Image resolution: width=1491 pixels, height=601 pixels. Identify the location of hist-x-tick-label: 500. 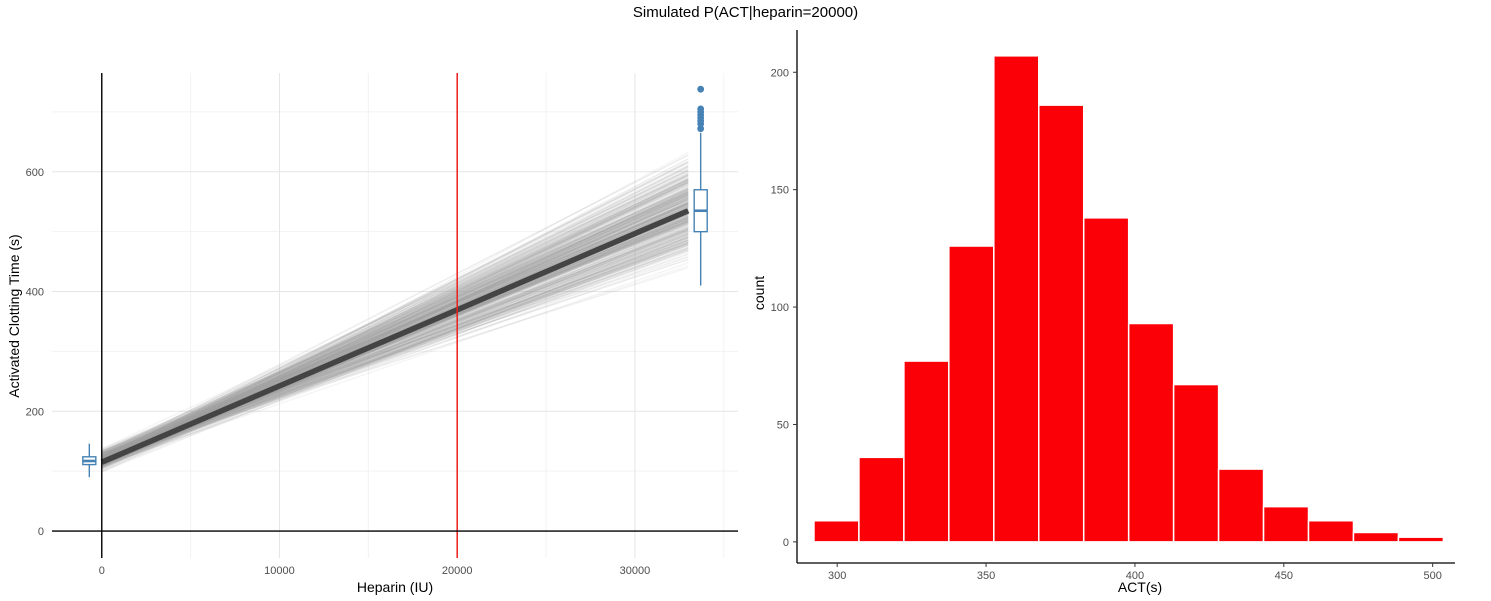
(1432, 576).